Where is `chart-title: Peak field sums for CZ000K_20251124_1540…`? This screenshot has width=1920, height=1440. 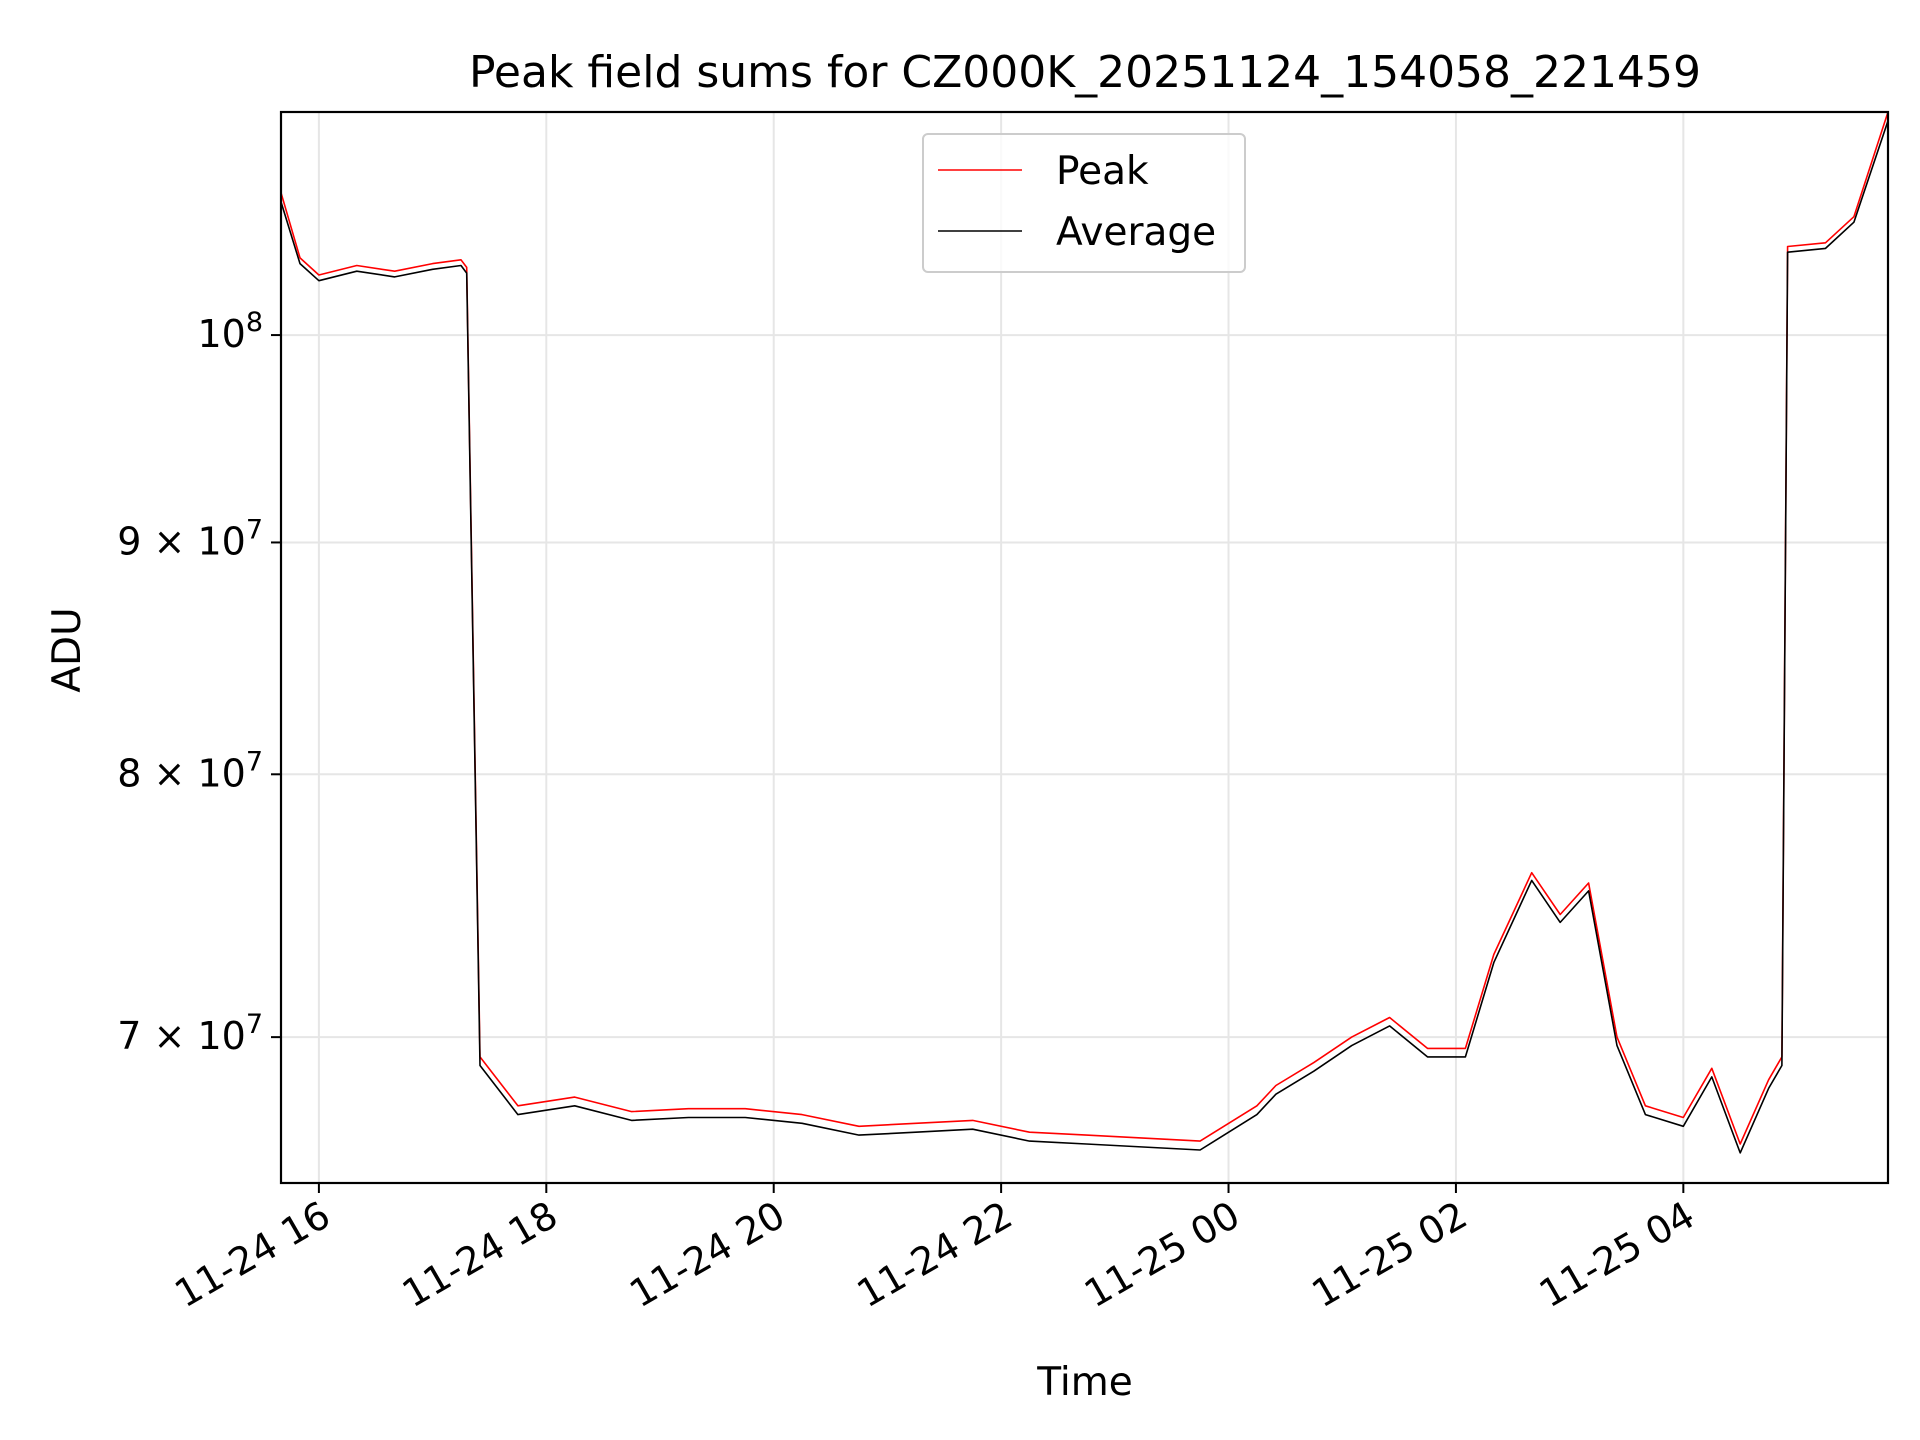 chart-title: Peak field sums for CZ000K_20251124_1540… is located at coordinates (1085, 72).